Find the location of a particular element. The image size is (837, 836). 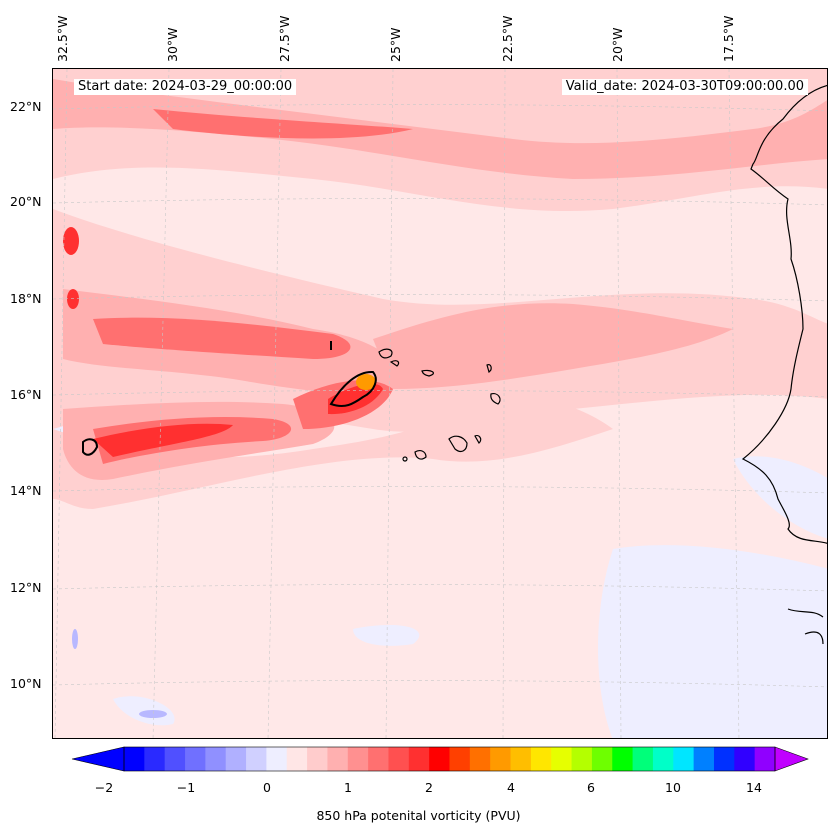

colorbar-tick-10: 10 is located at coordinates (673, 787).